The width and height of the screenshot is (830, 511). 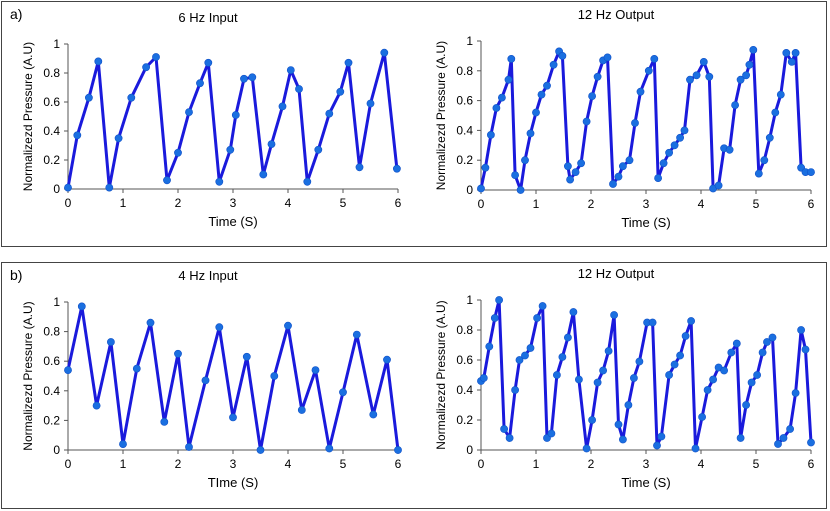 I want to click on x-tick-label: 2, so click(x=178, y=464).